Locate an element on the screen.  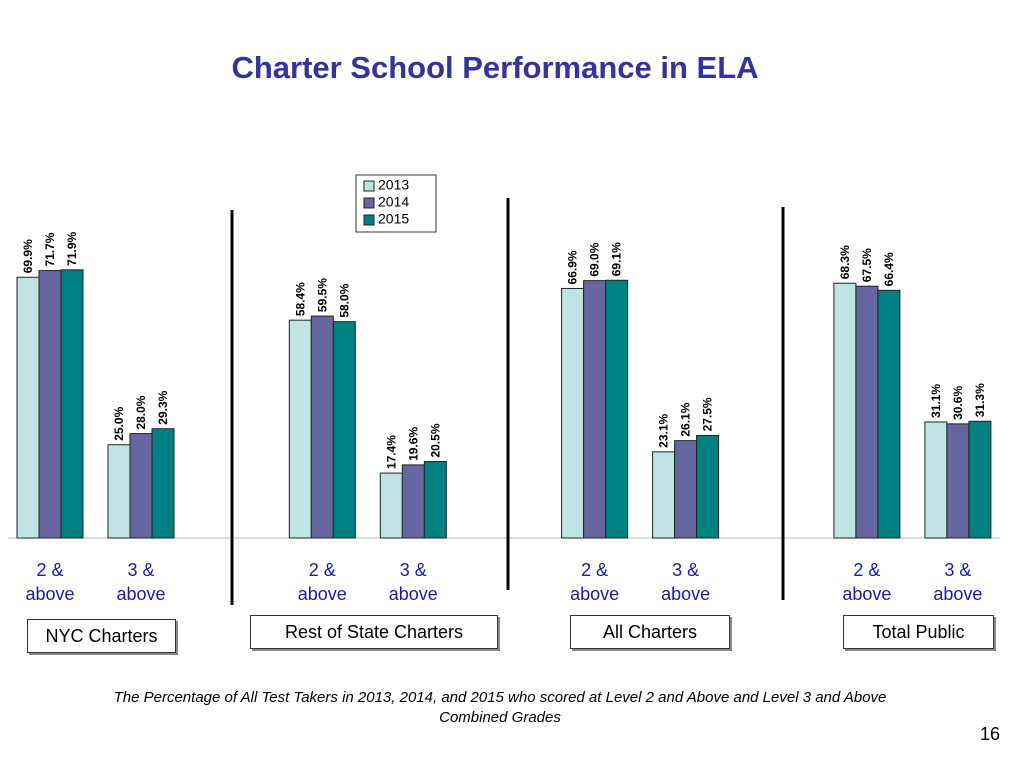
value-label: 30.6% is located at coordinates (958, 403).